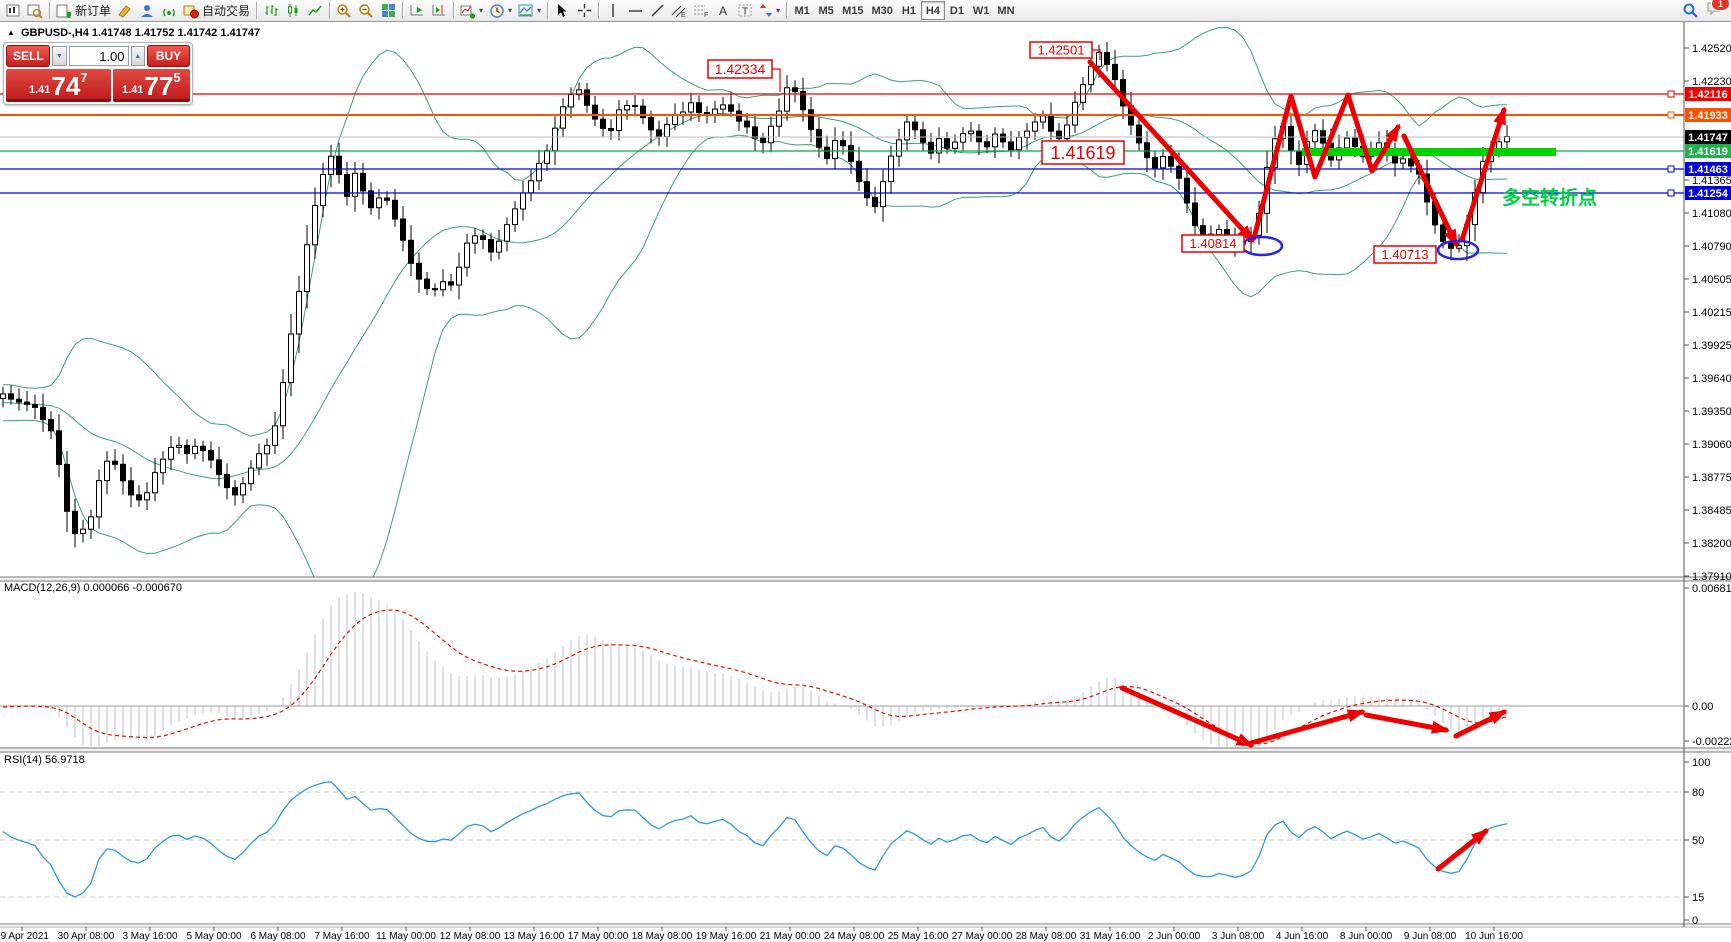  Describe the element at coordinates (1708, 138) in the screenshot. I see `svg-text: 1.41747` at that location.